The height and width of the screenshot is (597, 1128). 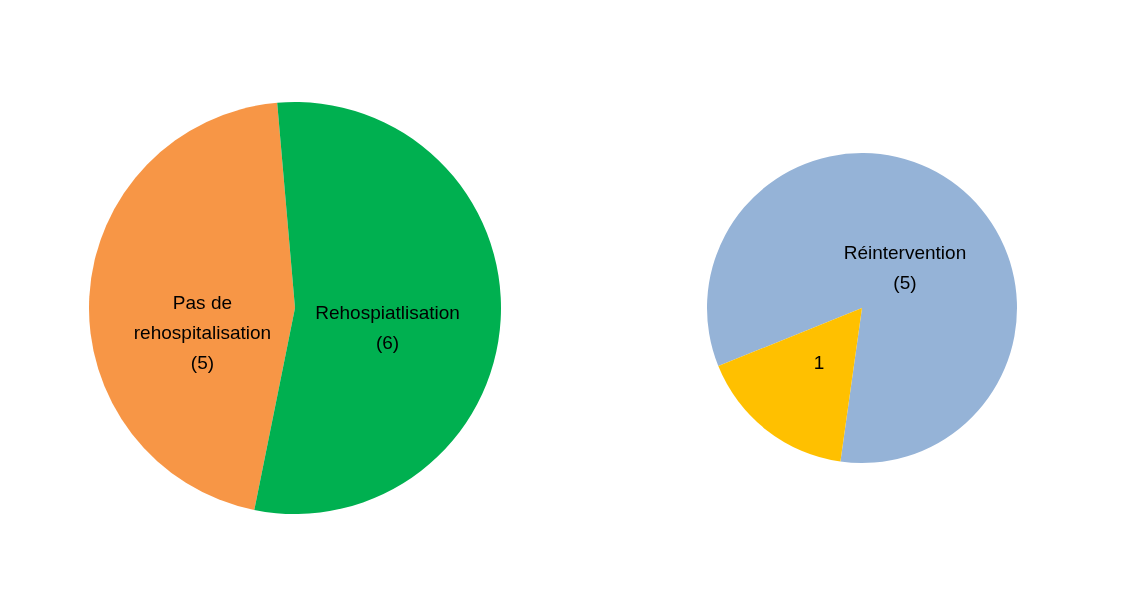 I want to click on slice-label: Réintervention, so click(x=905, y=253).